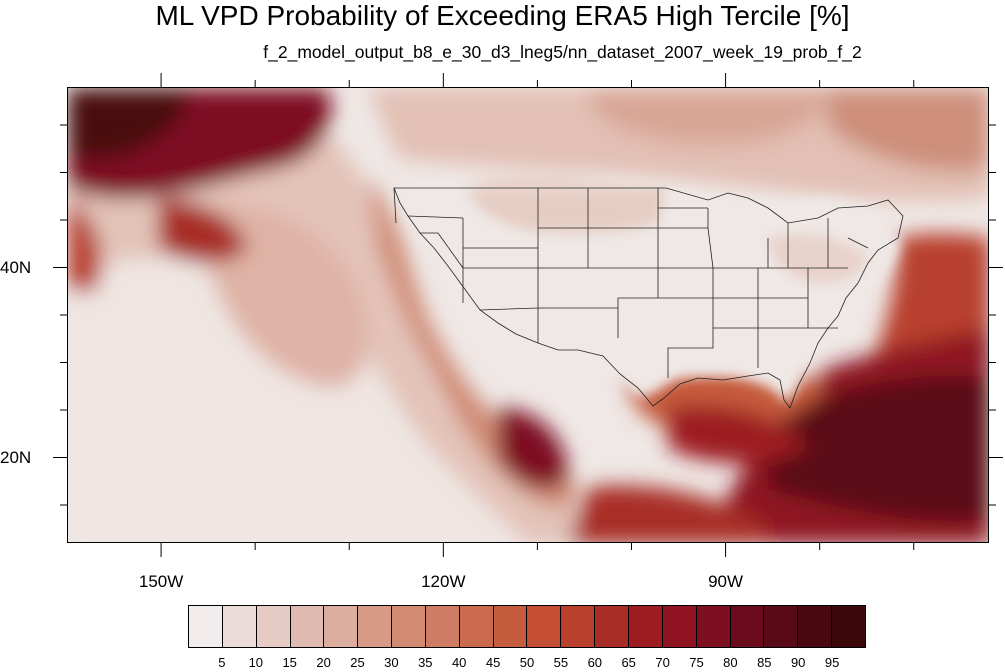  Describe the element at coordinates (16, 457) in the screenshot. I see `lat-tick-label: 20N` at that location.